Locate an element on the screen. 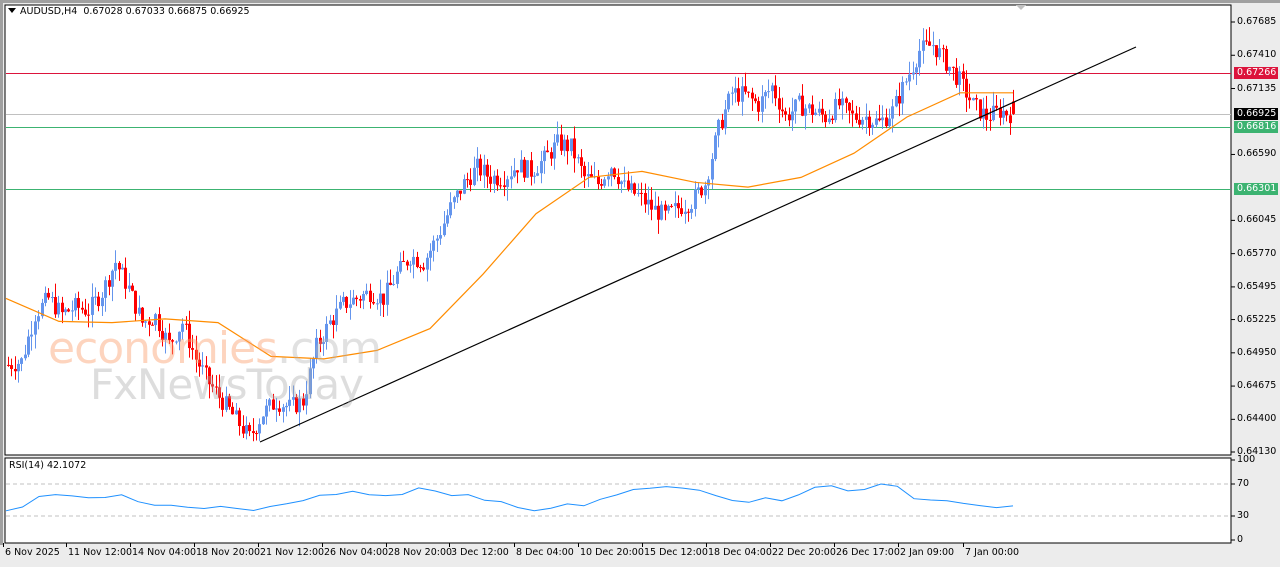 The height and width of the screenshot is (567, 1280). chart-shift-marker-icon is located at coordinates (1021, 7).